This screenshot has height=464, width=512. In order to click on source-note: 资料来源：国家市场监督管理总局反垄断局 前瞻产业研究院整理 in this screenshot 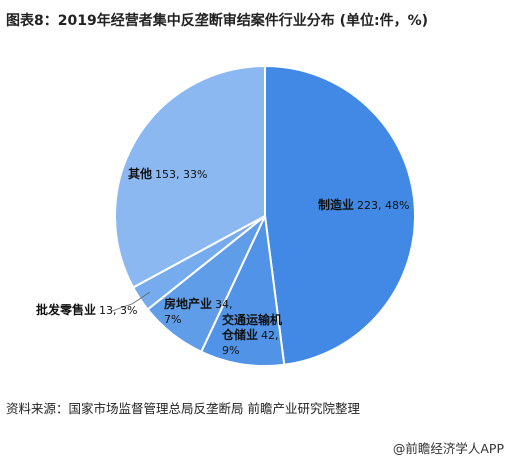, I will do `click(183, 408)`.